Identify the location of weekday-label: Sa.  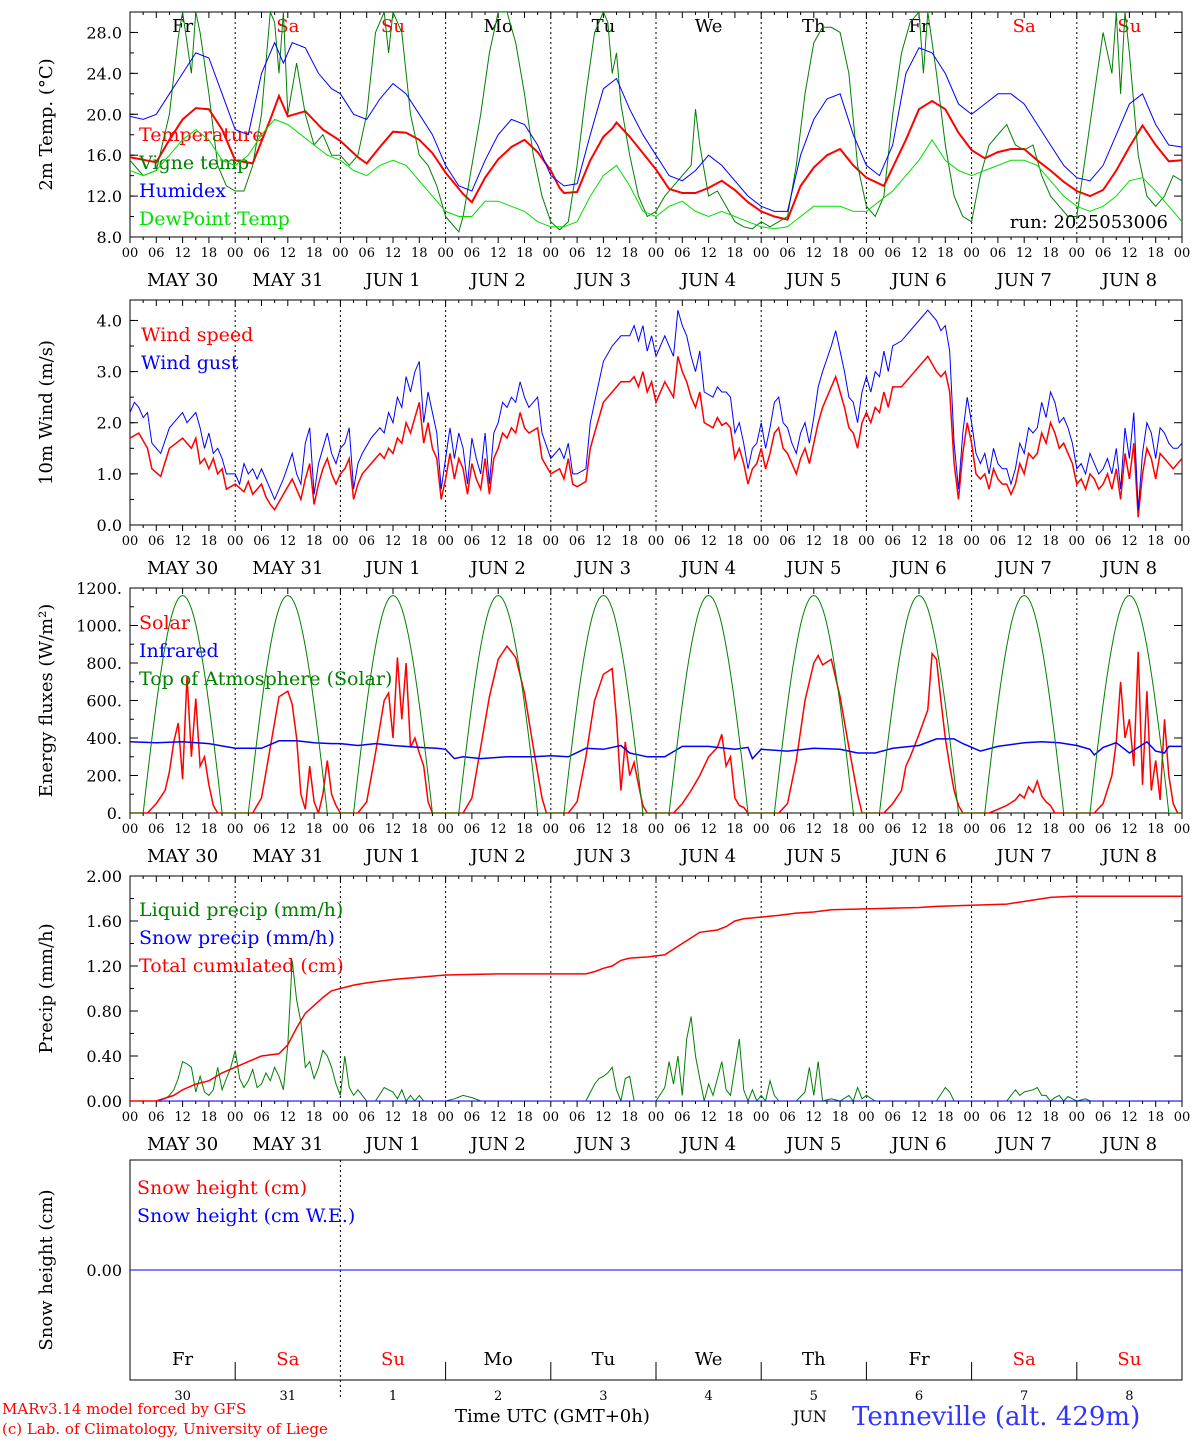
(1024, 26).